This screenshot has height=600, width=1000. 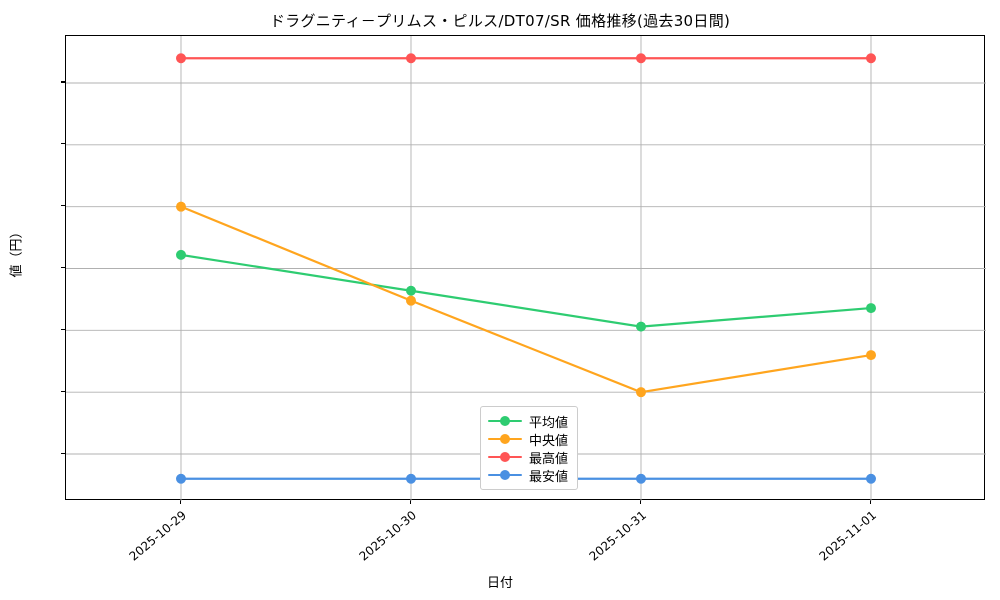 What do you see at coordinates (528, 421) in the screenshot?
I see `legend-item: 平均値` at bounding box center [528, 421].